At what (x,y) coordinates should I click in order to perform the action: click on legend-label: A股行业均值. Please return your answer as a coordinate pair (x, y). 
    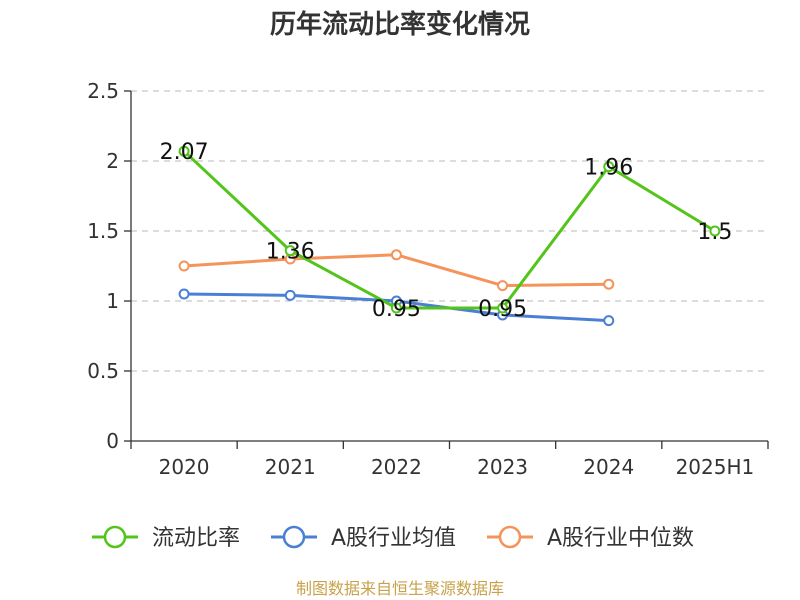
    Looking at the image, I should click on (393, 538).